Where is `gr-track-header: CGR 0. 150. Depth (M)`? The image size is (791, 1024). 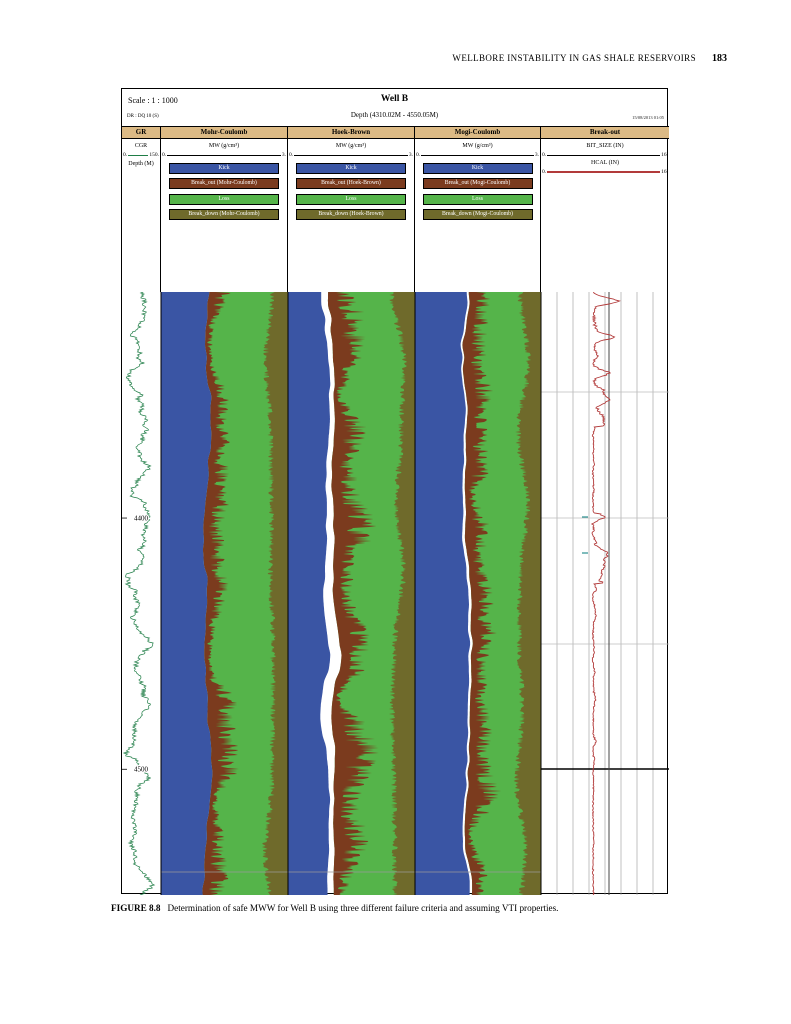 gr-track-header: CGR 0. 150. Depth (M) is located at coordinates (141, 215).